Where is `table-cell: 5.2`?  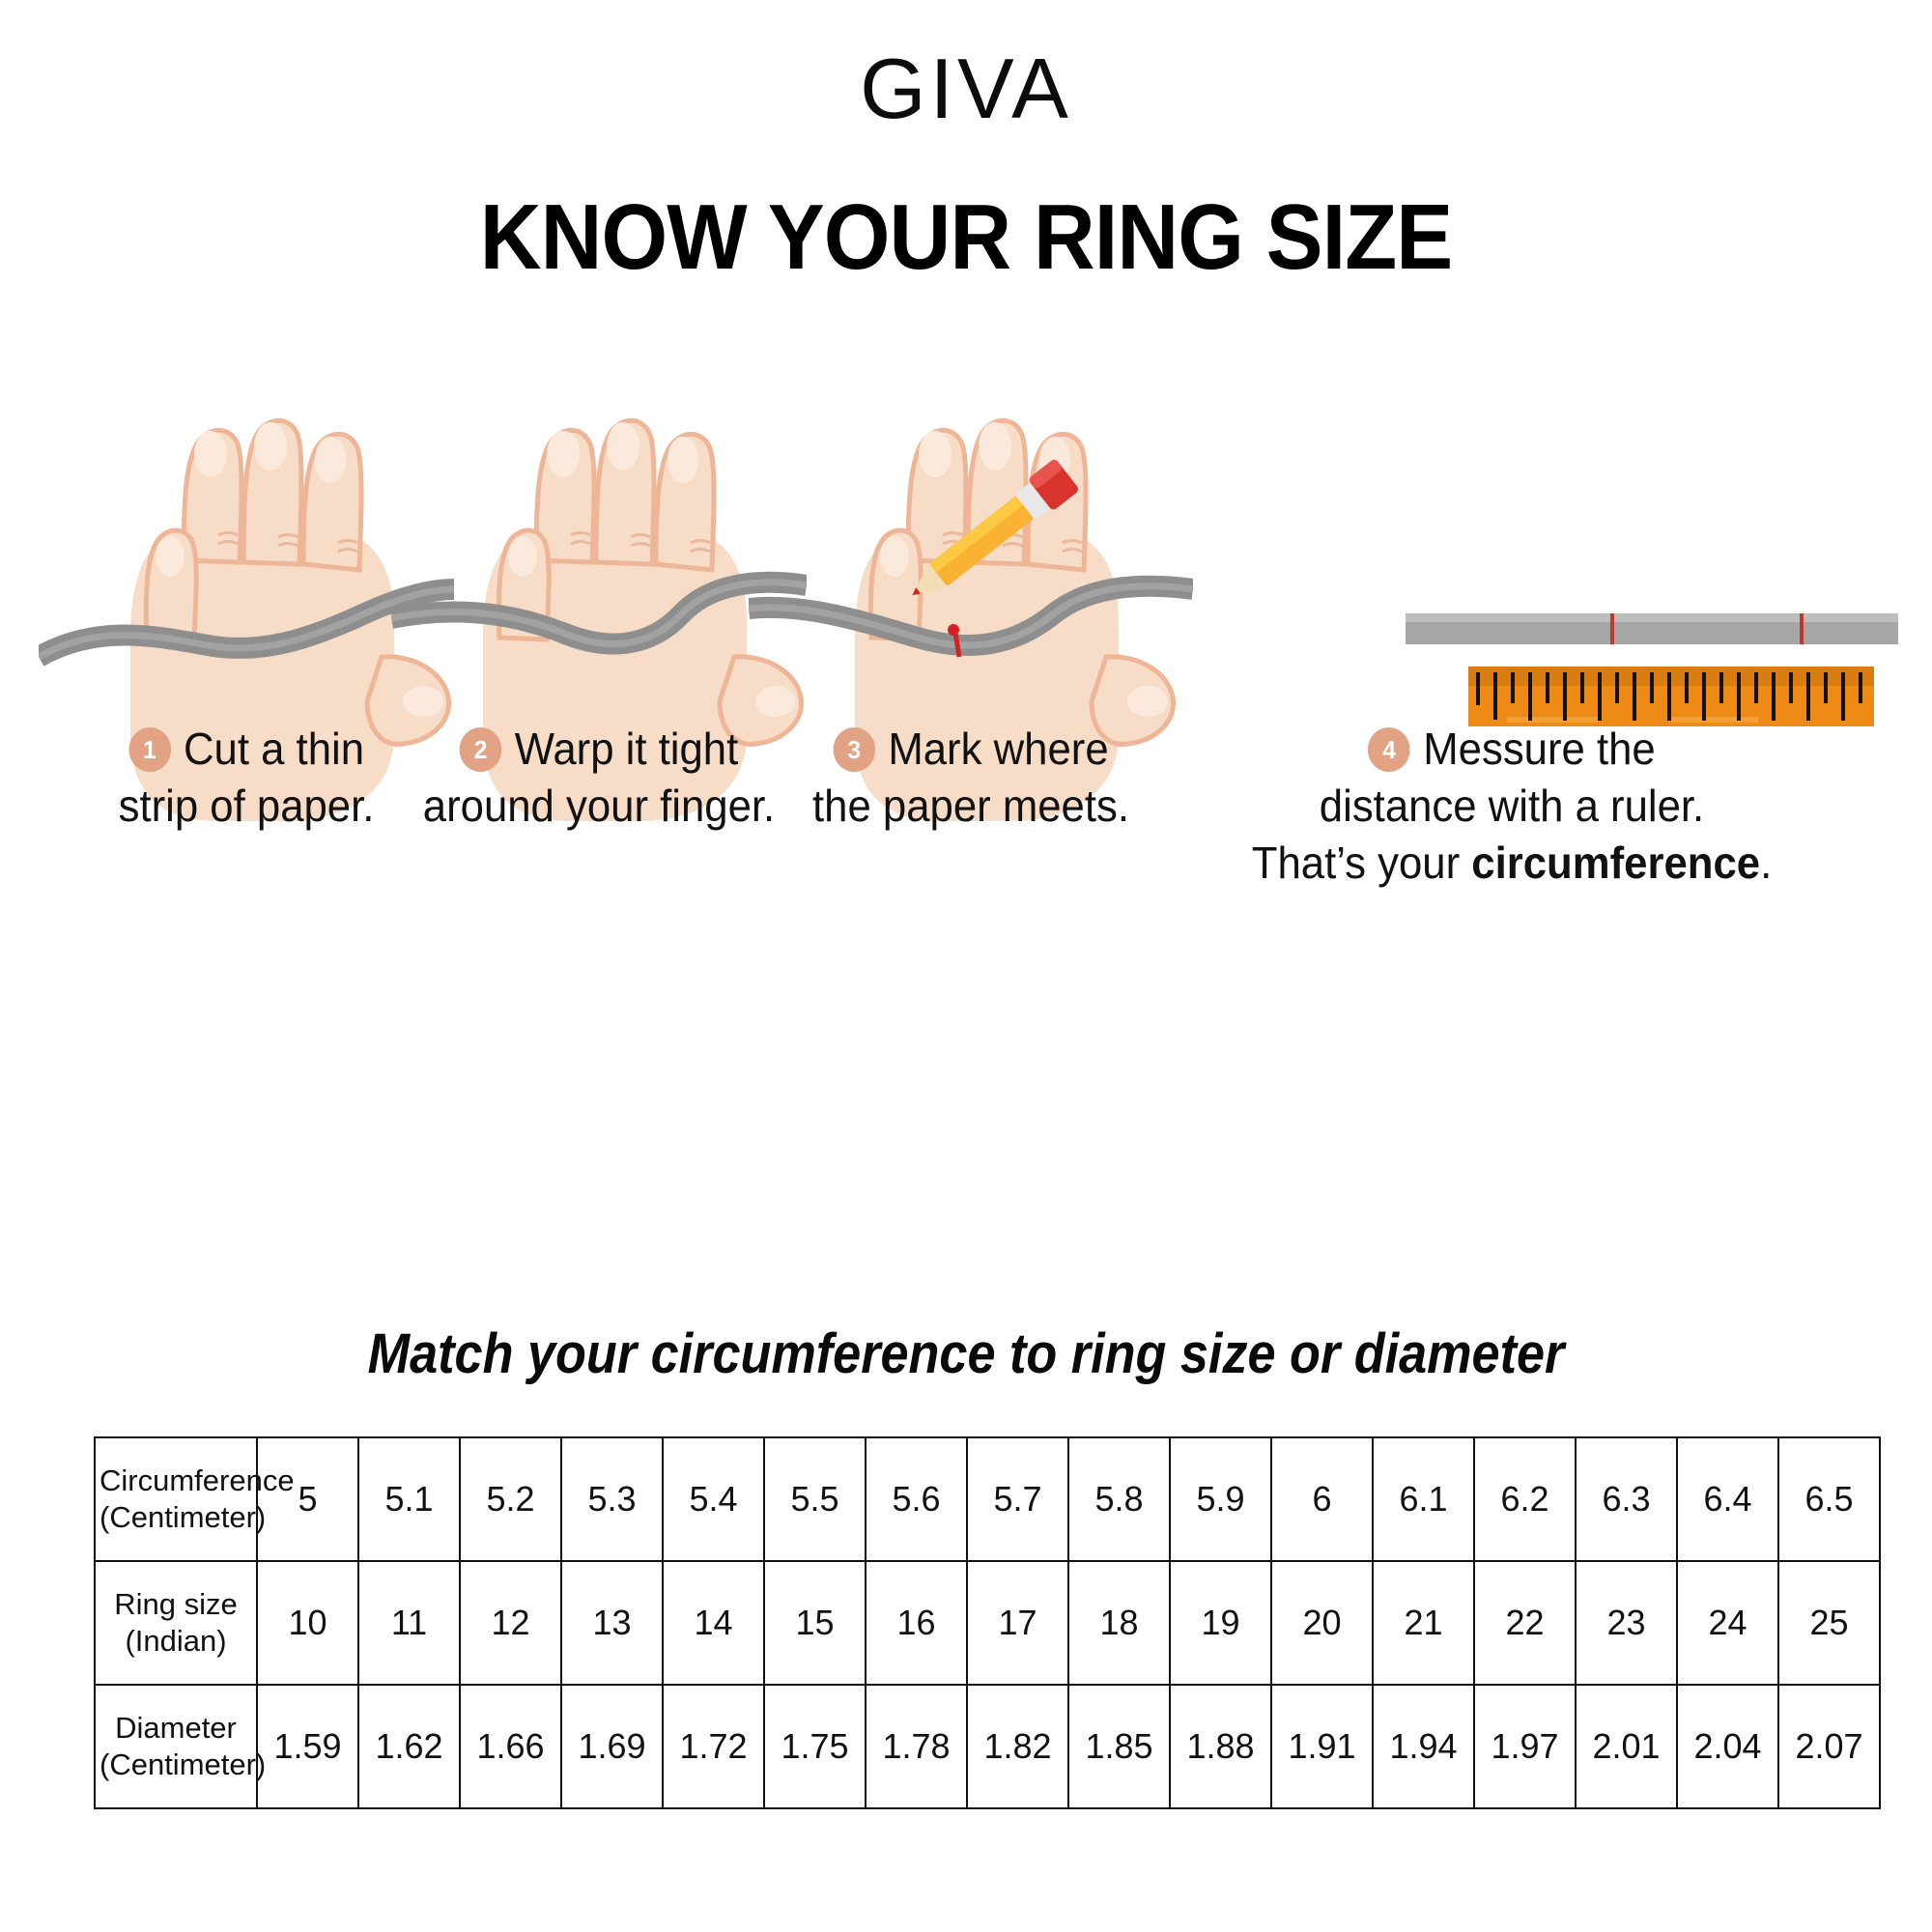
table-cell: 5.2 is located at coordinates (510, 1499).